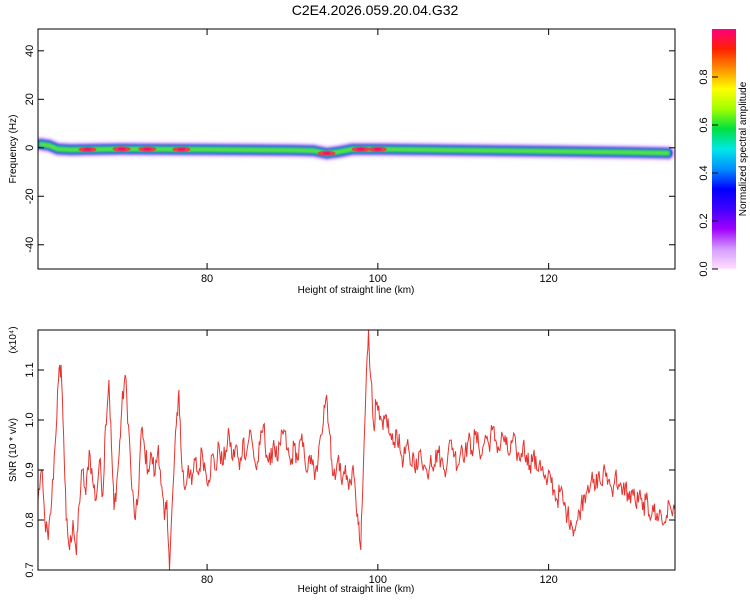 This screenshot has width=750, height=600. Describe the element at coordinates (30, 99) in the screenshot. I see `spectrogram-y-tick-label: 20` at that location.